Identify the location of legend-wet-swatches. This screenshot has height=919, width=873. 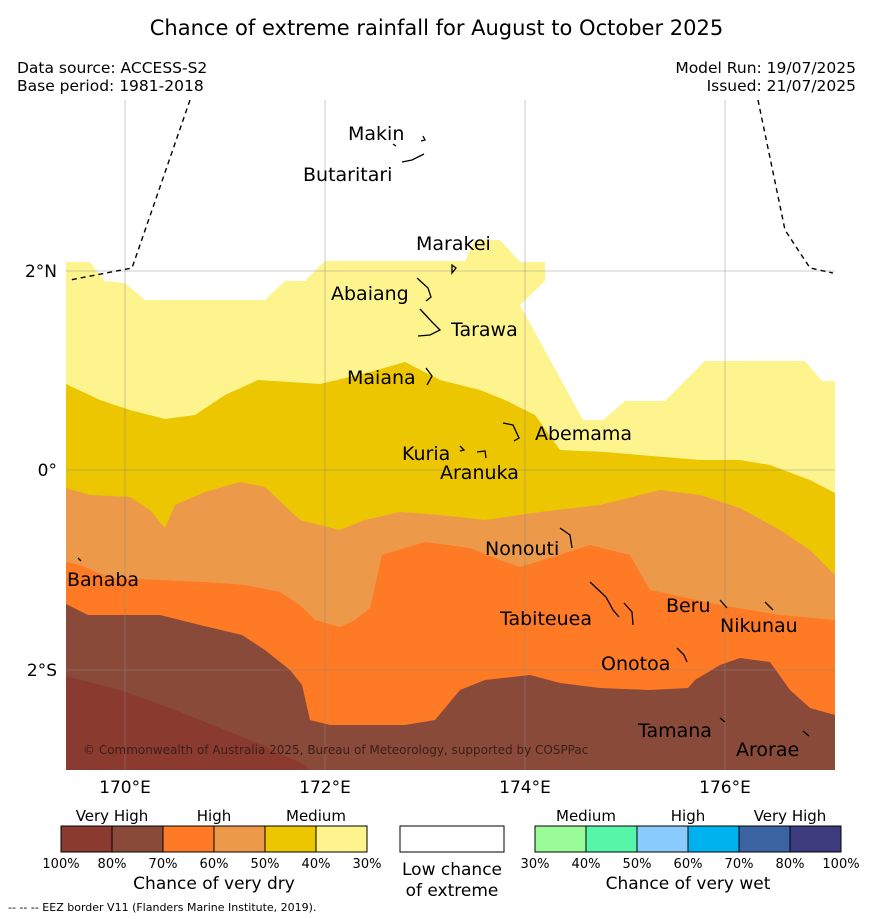
(688, 839).